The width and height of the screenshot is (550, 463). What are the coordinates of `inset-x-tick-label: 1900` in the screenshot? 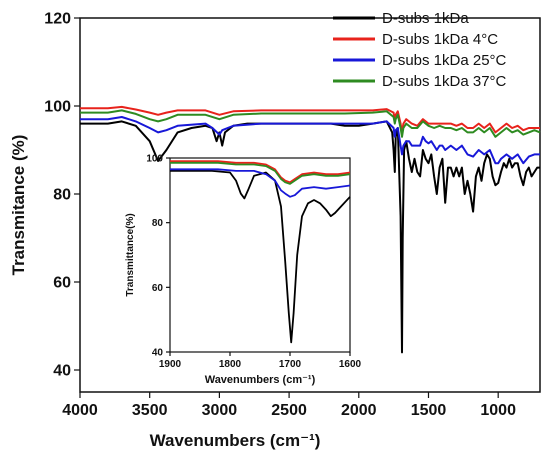 It's located at (170, 364).